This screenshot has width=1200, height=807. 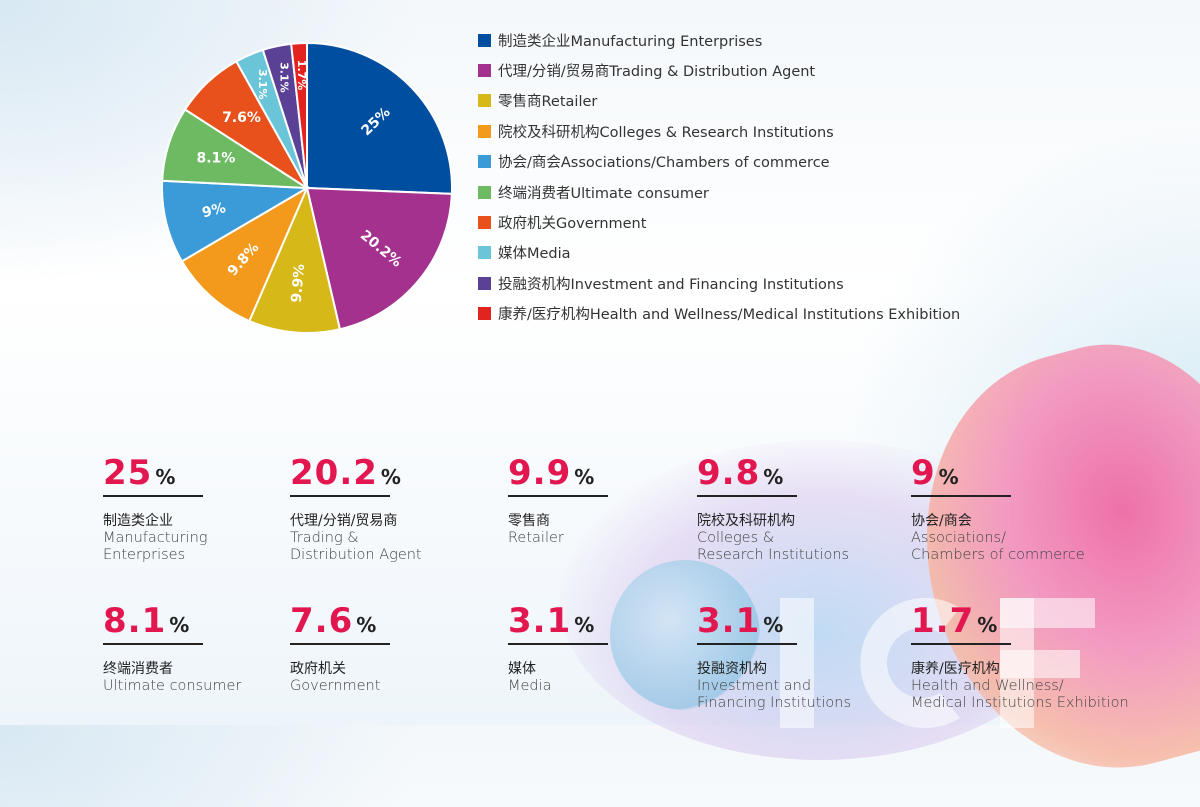 I want to click on stat-value: 7.6, so click(x=322, y=621).